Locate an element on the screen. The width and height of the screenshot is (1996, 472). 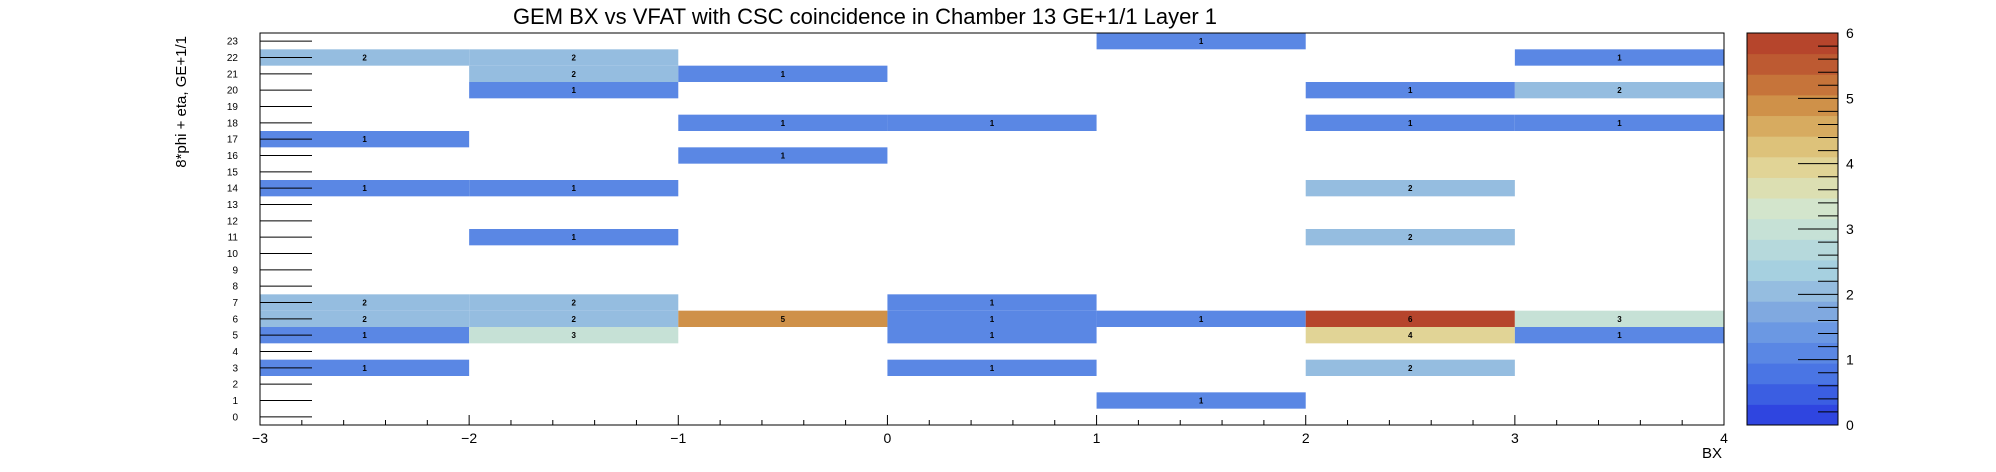
color-scale-tick-label: 2 is located at coordinates (1850, 294).